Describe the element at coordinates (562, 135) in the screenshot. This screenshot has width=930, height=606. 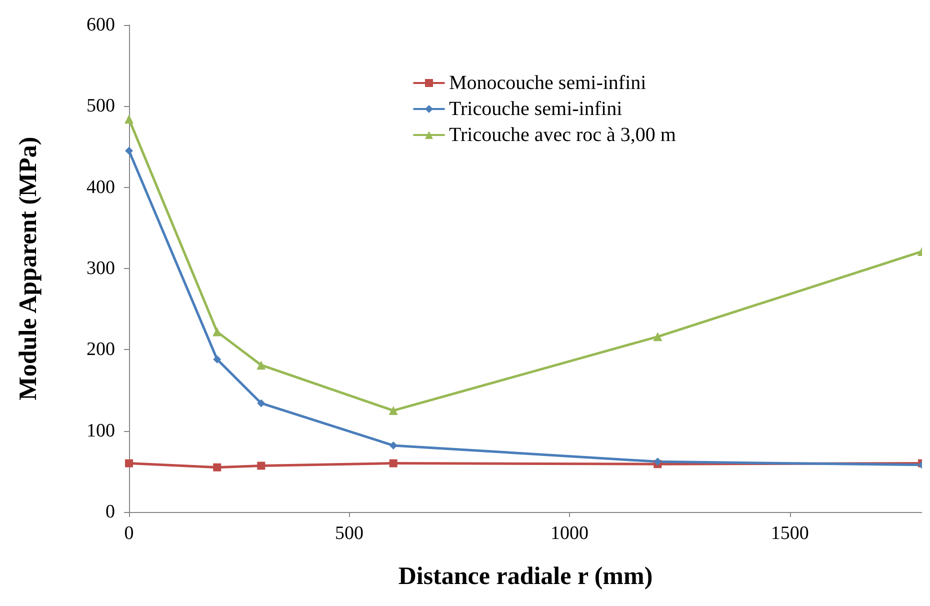
I see `legend-label: Tricouche avec roc à 3,00 m` at that location.